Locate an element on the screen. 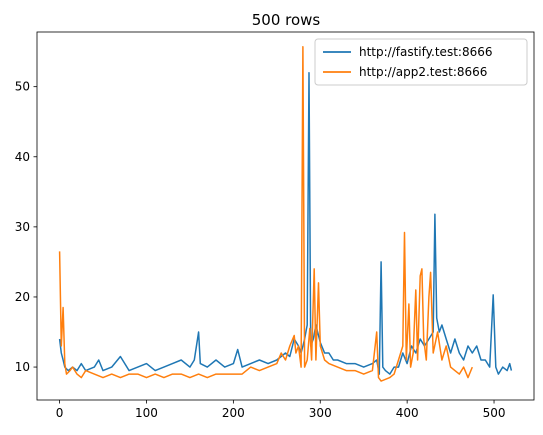 The image size is (543, 435). legend-label-2: http://app2.test:8666 is located at coordinates (423, 72).